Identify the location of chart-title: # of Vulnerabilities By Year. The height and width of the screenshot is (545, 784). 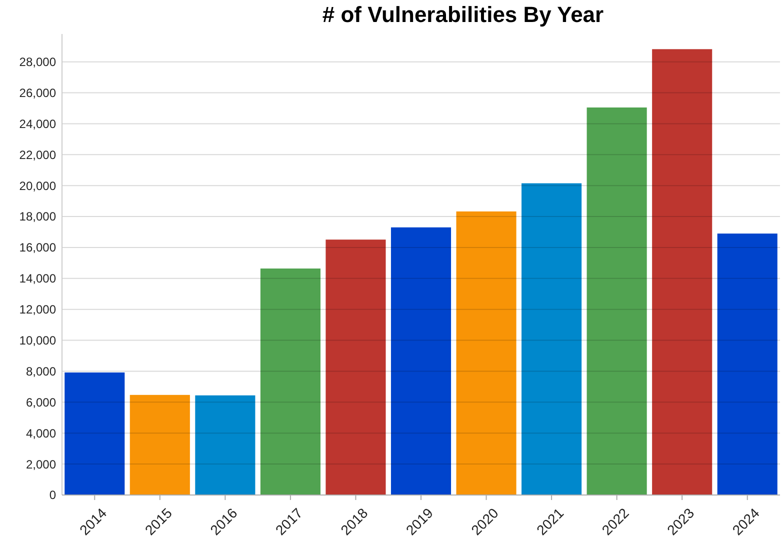
(463, 14).